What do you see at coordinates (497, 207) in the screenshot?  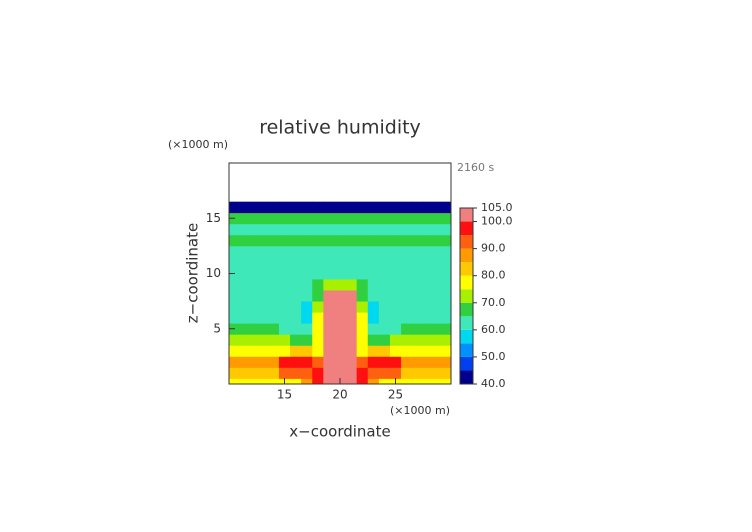 I see `colorbar-label: 105.0` at bounding box center [497, 207].